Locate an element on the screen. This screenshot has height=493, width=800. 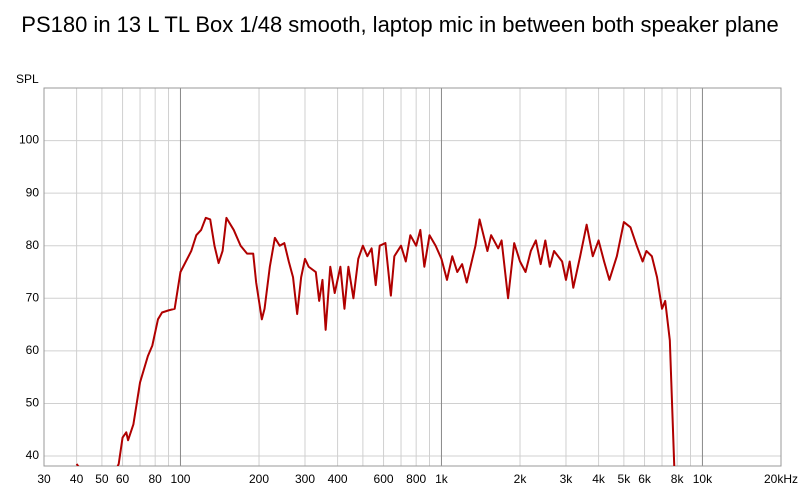
y-tick-label: 100 is located at coordinates (29, 140).